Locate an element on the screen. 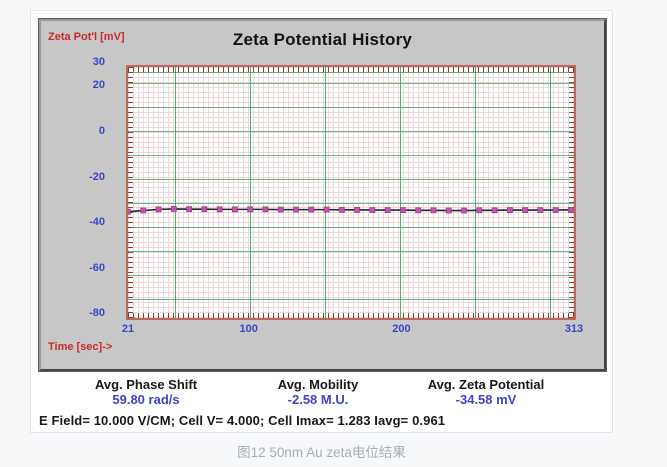 The height and width of the screenshot is (467, 667). stat-value: 59.80 rad/s is located at coordinates (146, 399).